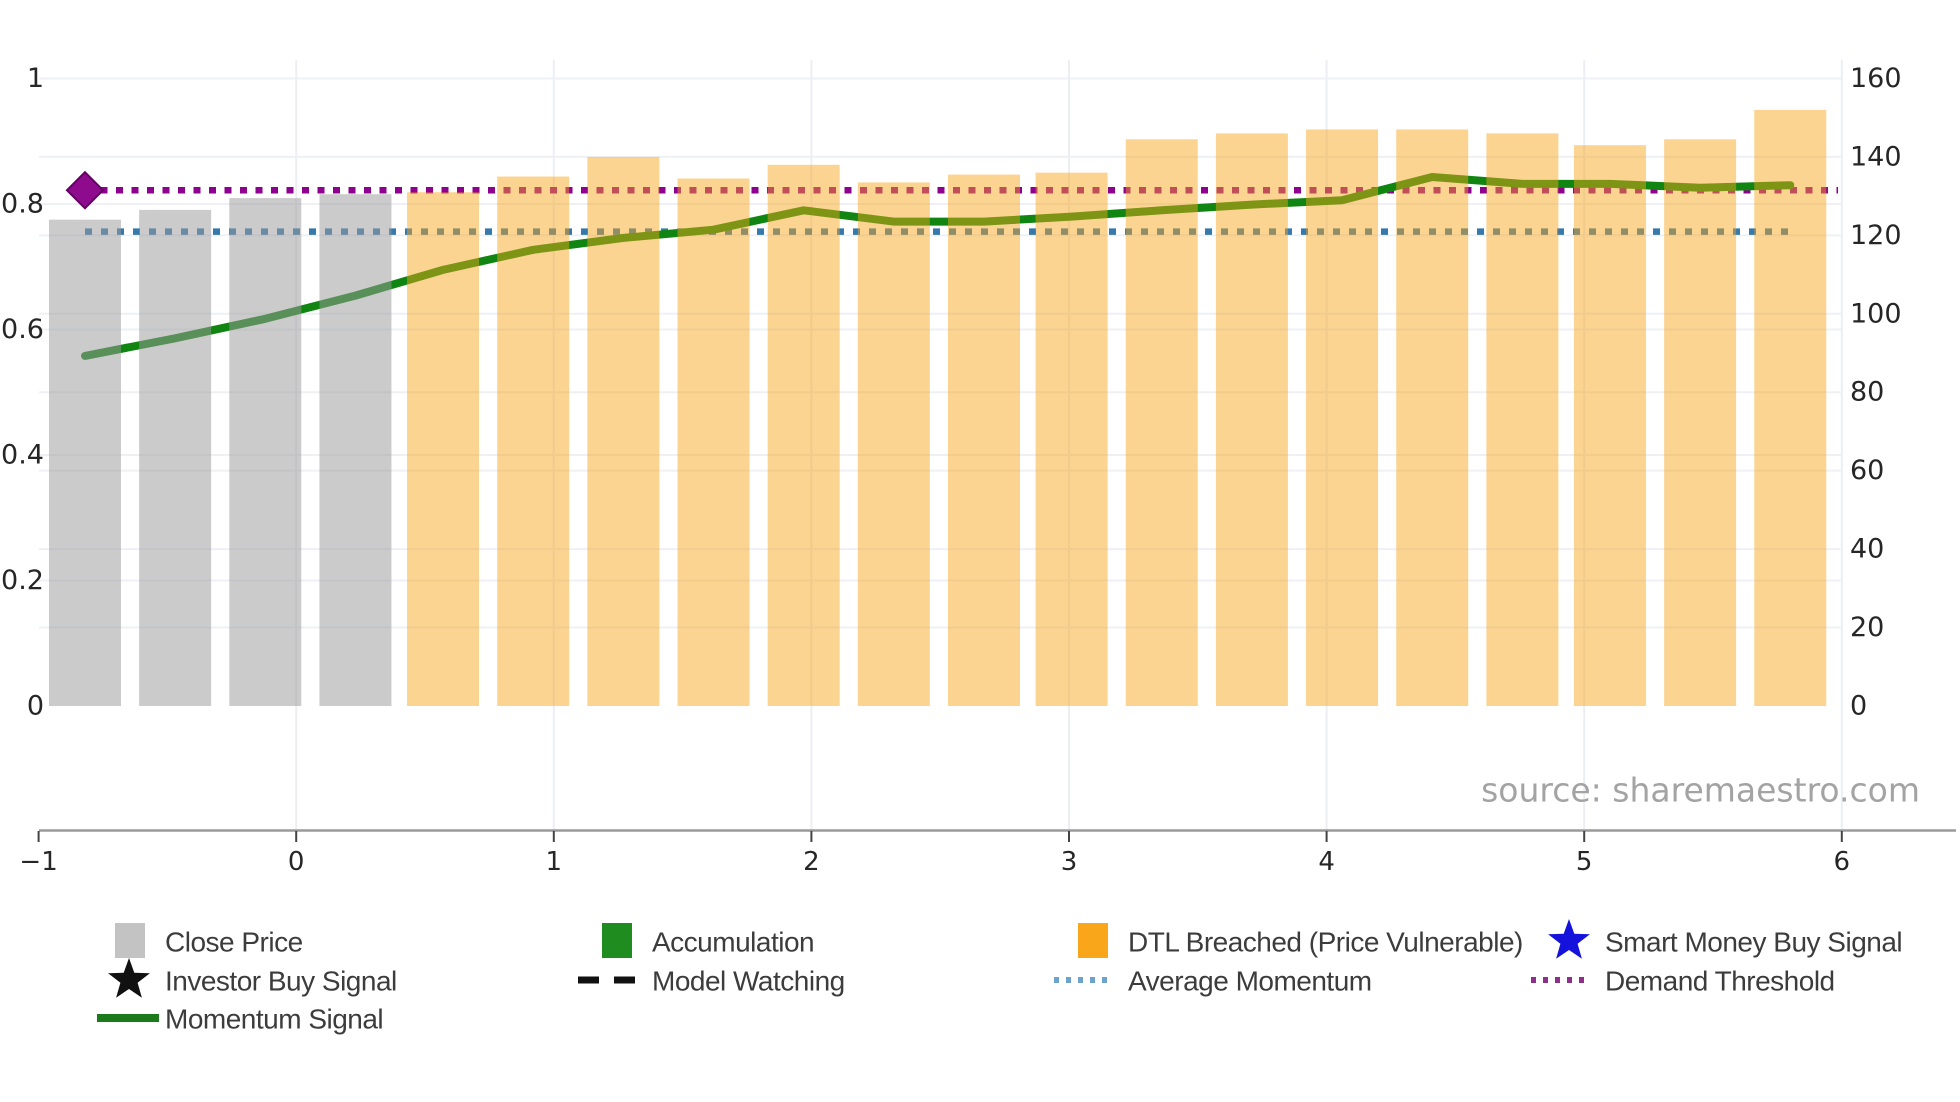  I want to click on left-axis-tick-label: 1, so click(35, 78).